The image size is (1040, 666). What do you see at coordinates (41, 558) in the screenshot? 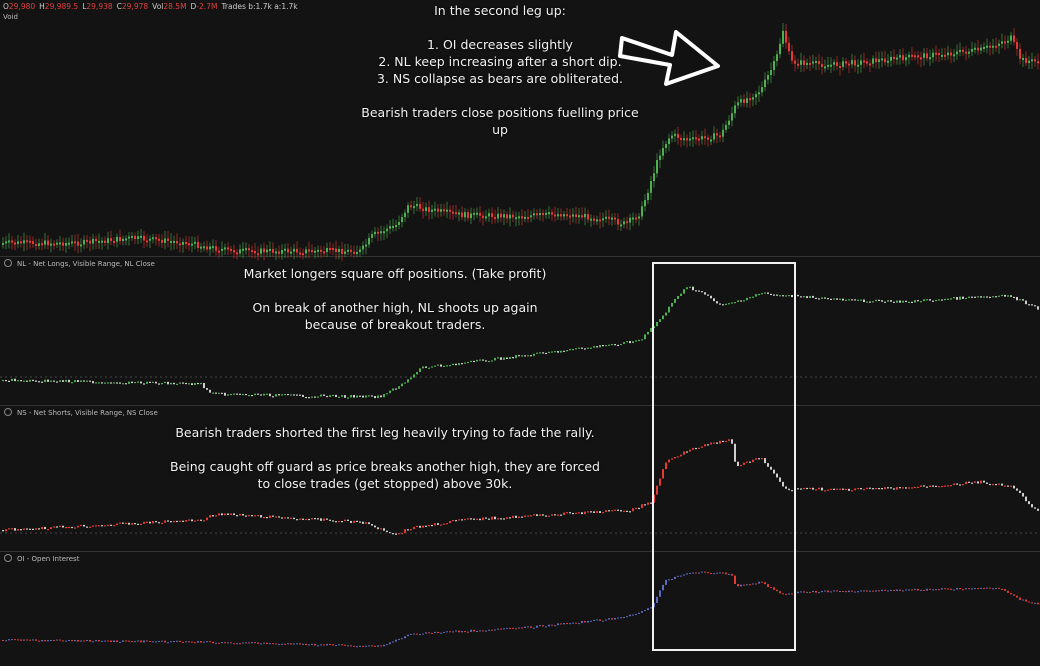
I see `oi-pane-label: OI - Open Interest` at bounding box center [41, 558].